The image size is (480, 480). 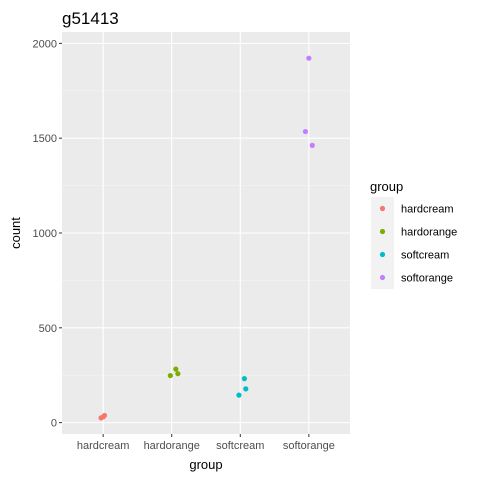 What do you see at coordinates (425, 256) in the screenshot?
I see `legend-label-softcream: softcream` at bounding box center [425, 256].